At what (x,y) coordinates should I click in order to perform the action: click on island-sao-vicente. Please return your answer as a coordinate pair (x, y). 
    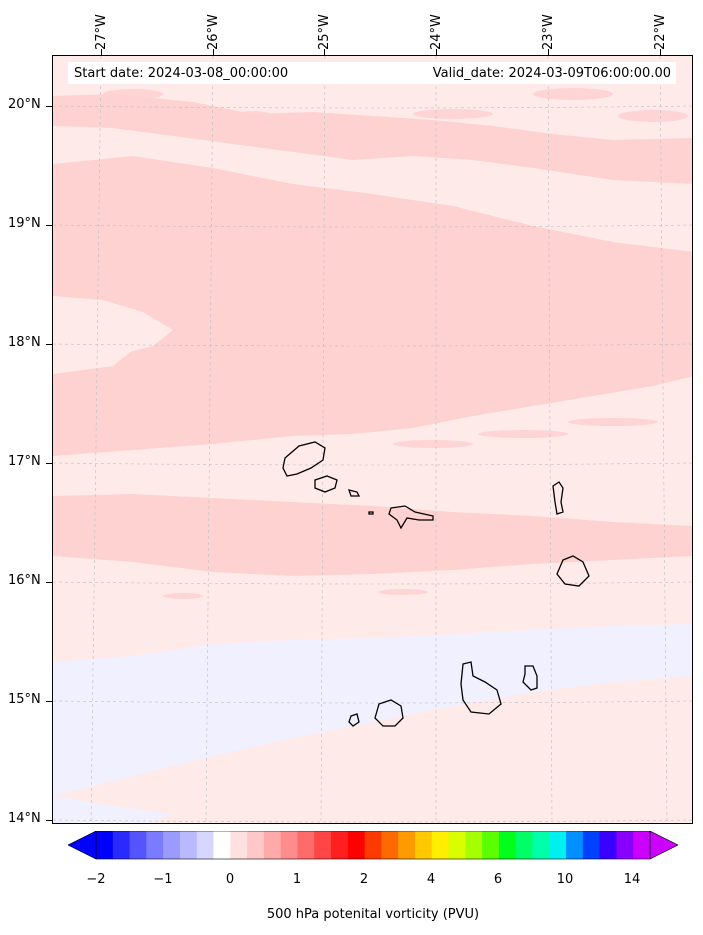
    Looking at the image, I should click on (326, 484).